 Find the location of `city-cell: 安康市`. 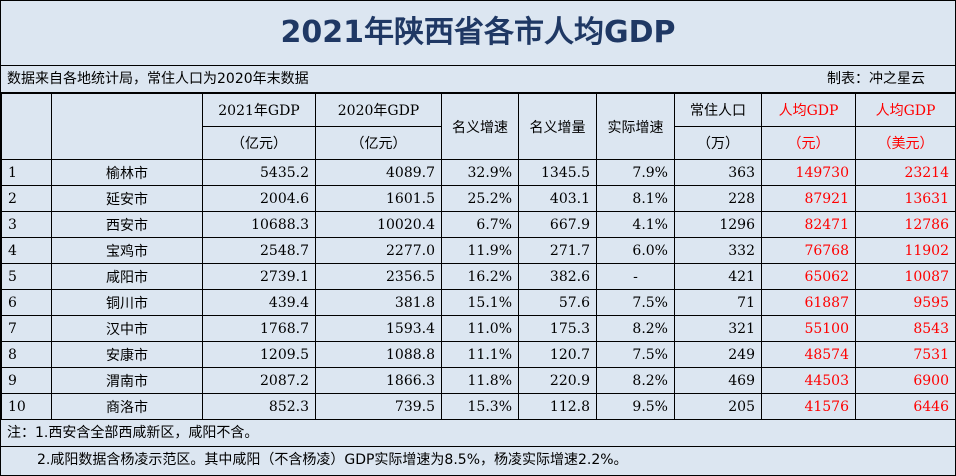

city-cell: 安康市 is located at coordinates (127, 354).